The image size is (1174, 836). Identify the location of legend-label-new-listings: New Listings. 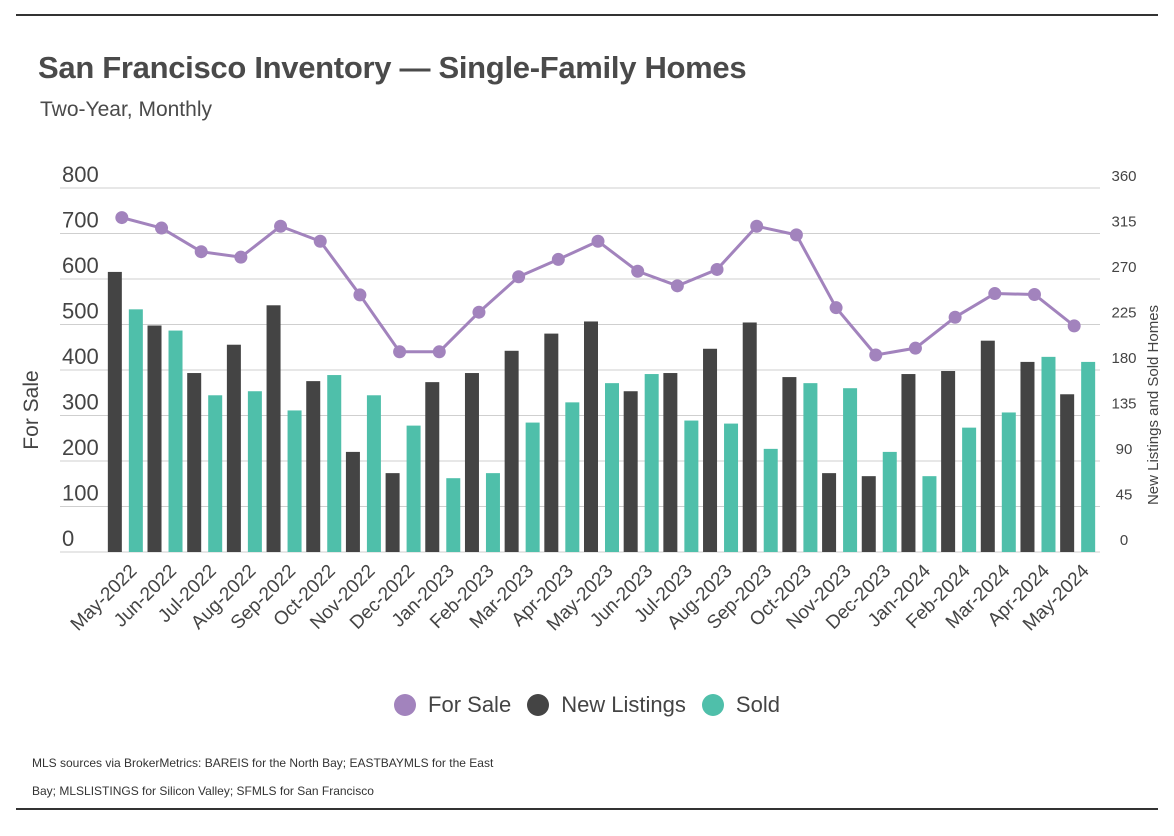
(623, 704).